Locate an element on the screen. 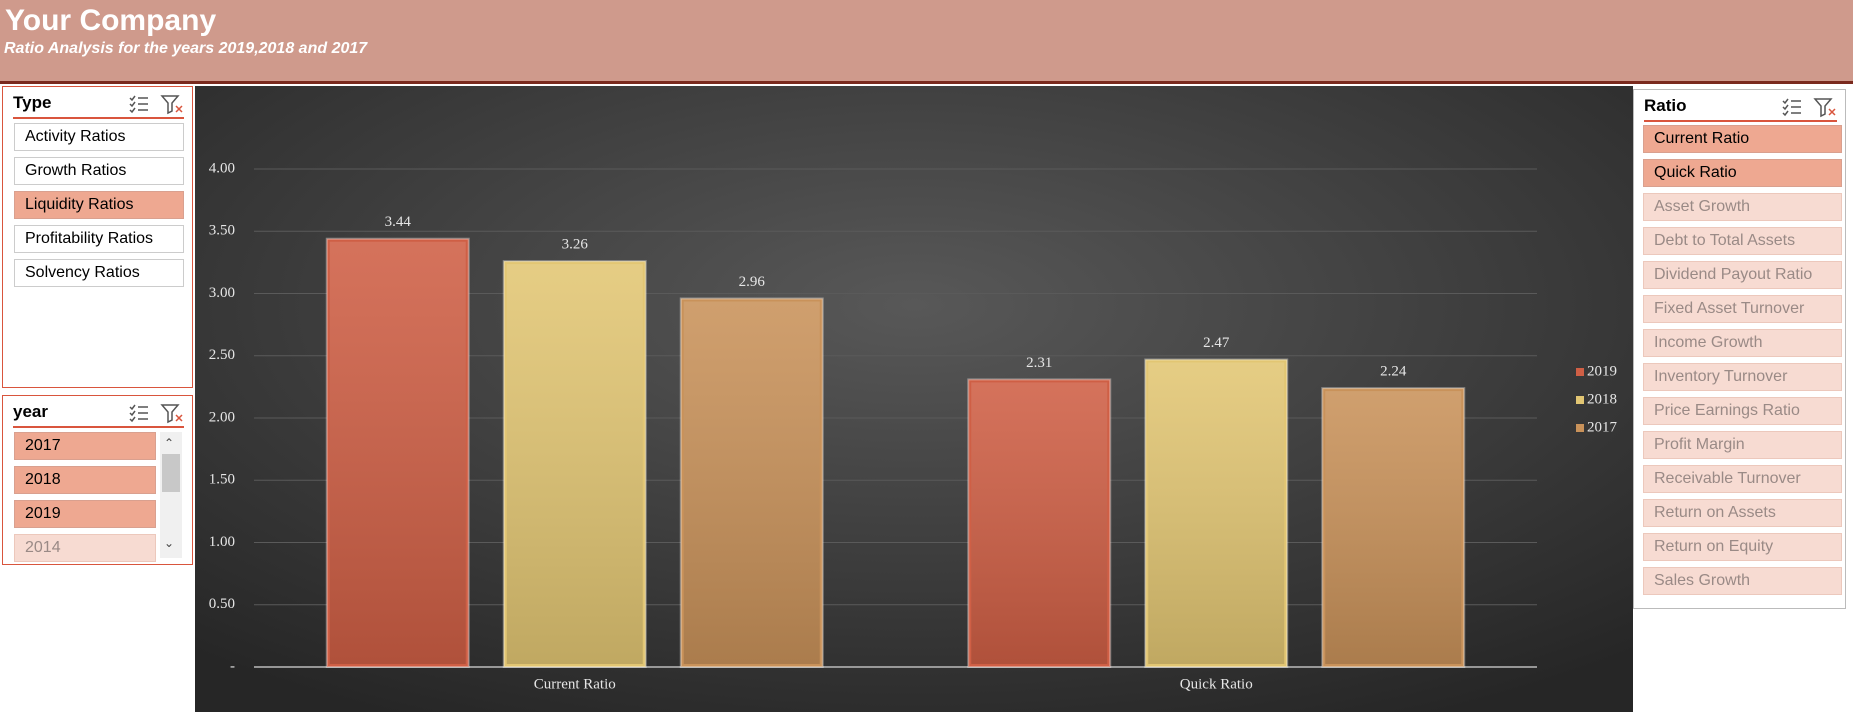 This screenshot has width=1853, height=712. y-tick-label: 1.00 is located at coordinates (222, 542).